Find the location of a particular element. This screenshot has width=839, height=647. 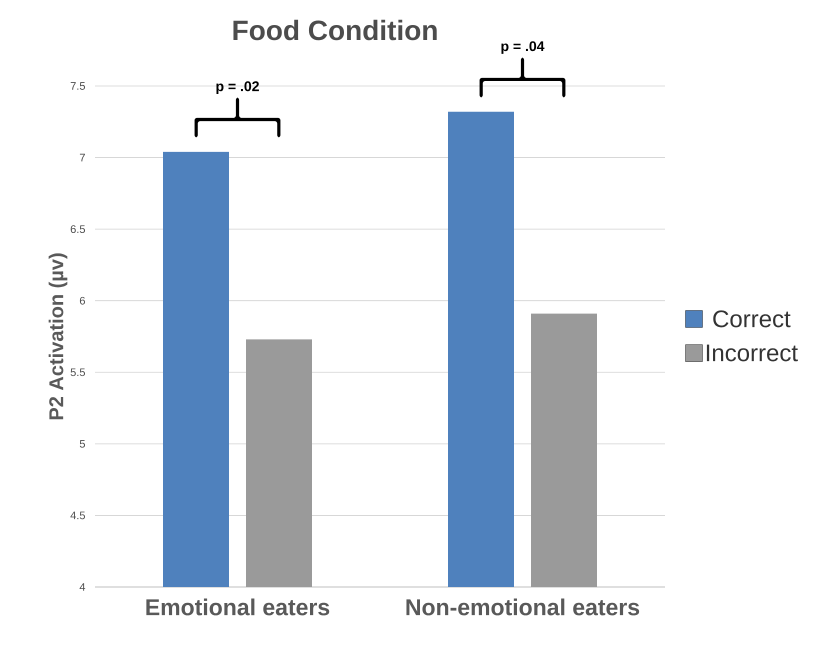

y-tick-label: 7 is located at coordinates (82, 158).